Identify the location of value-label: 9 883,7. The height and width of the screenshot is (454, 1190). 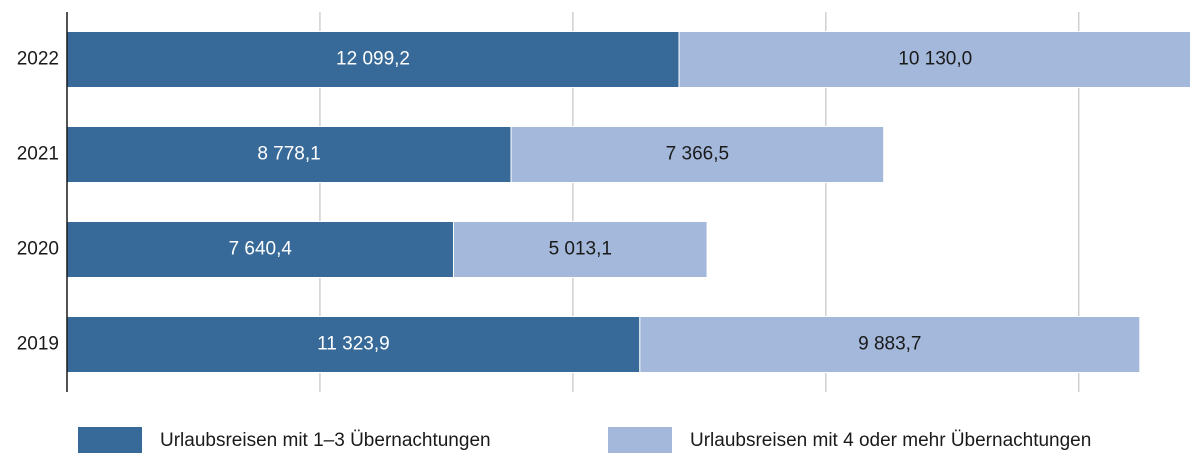
(889, 344).